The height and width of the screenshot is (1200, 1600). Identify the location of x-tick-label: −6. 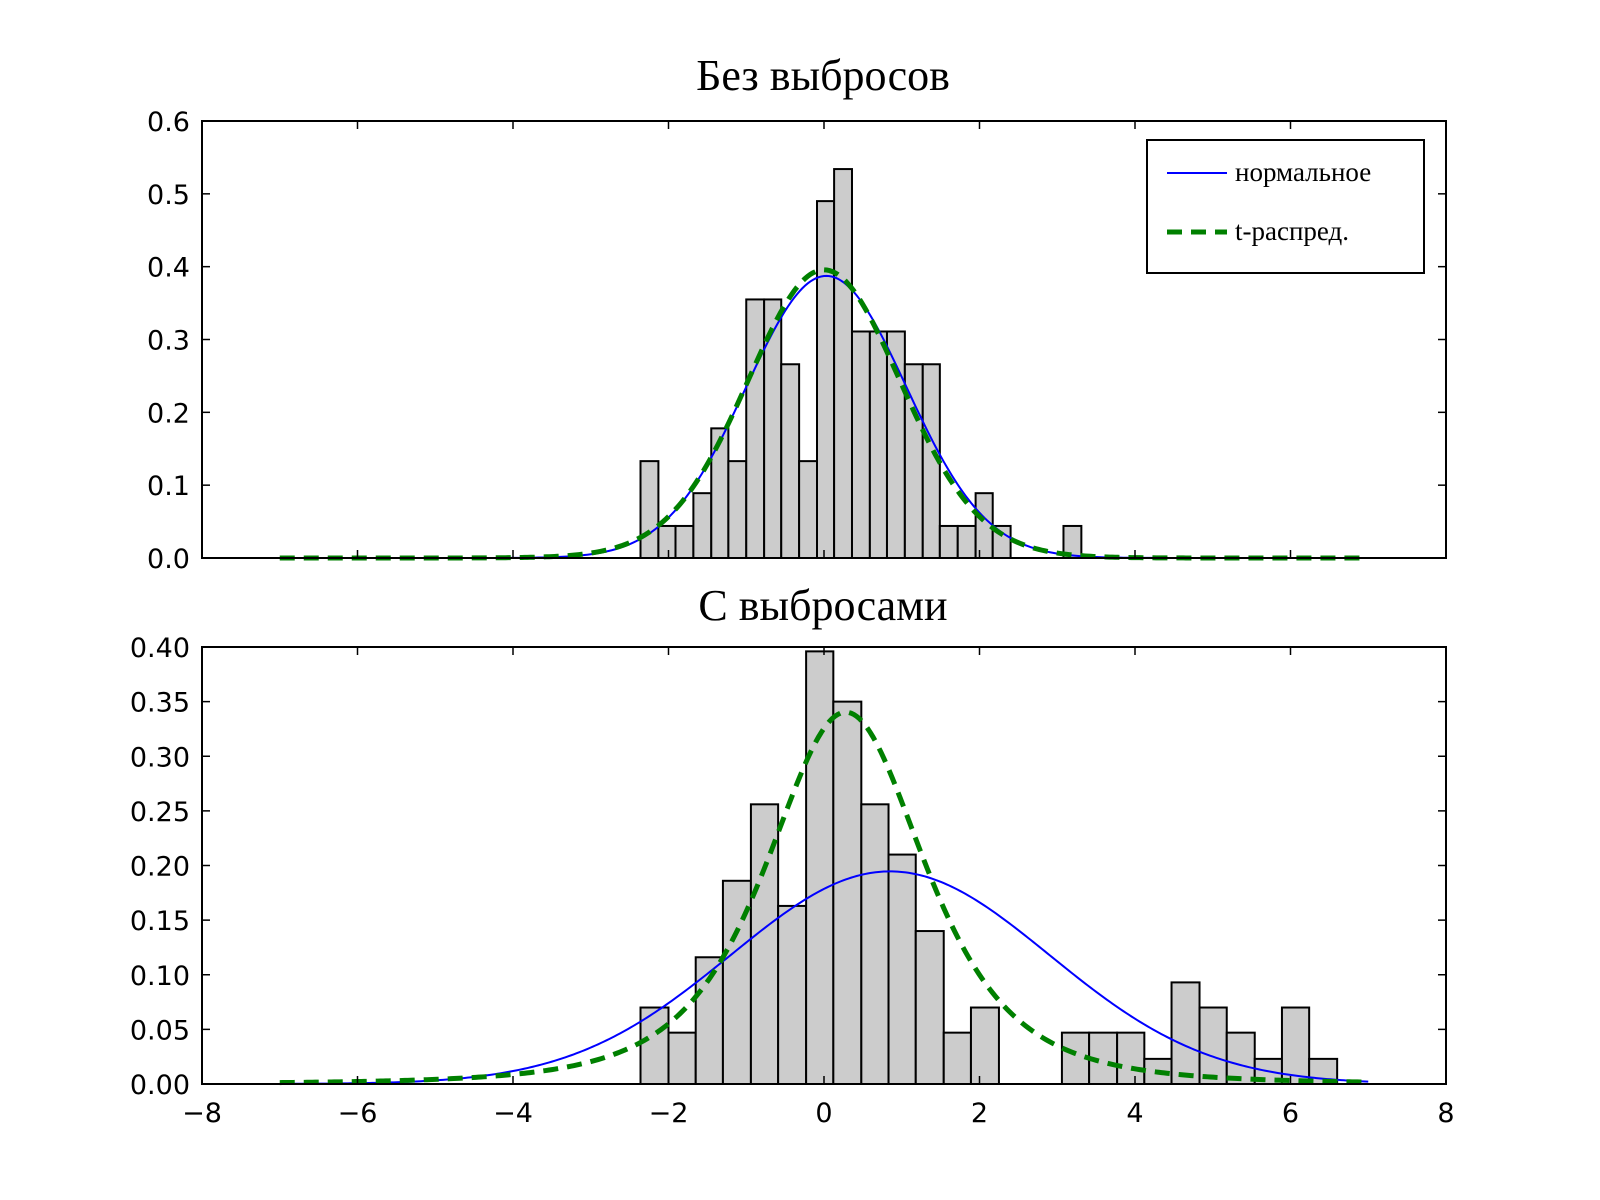
(358, 1113).